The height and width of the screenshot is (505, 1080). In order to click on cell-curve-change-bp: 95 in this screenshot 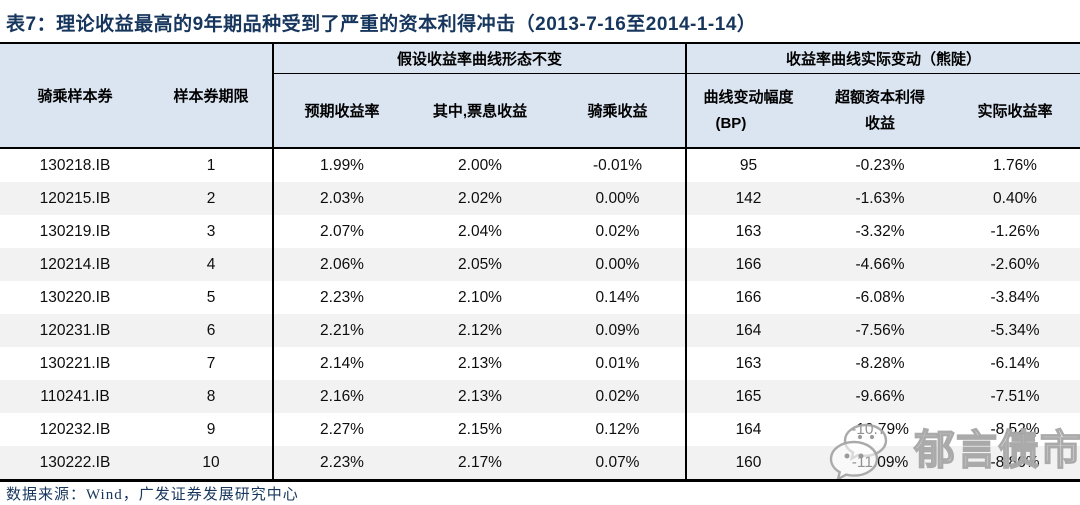, I will do `click(747, 165)`.